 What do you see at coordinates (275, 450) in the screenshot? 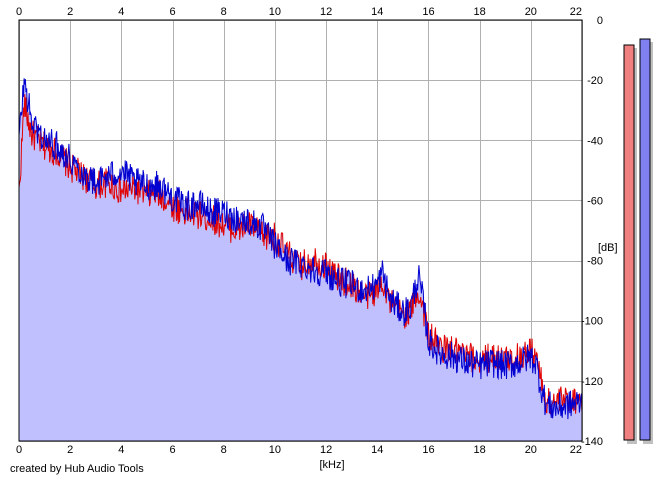
I see `x-tick-label-bottom: 10` at bounding box center [275, 450].